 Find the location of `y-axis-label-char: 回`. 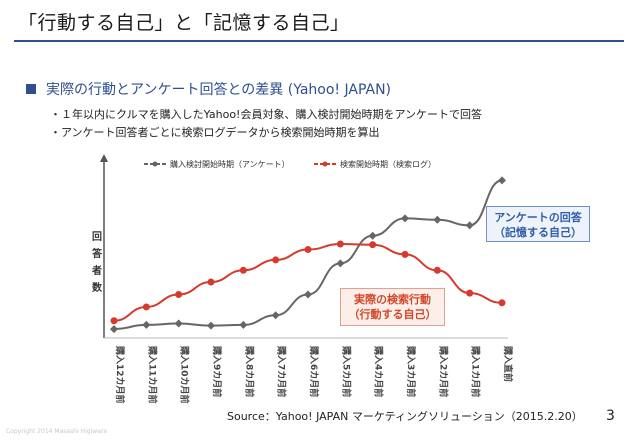

y-axis-label-char: 回 is located at coordinates (97, 237).